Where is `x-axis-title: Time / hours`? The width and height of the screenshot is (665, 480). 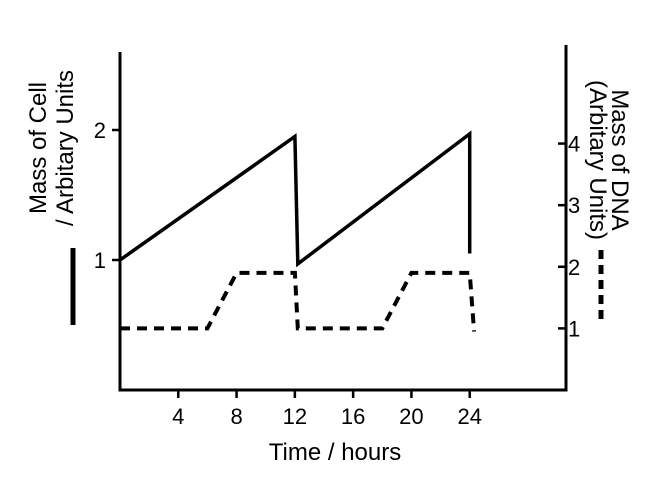
x-axis-title: Time / hours is located at coordinates (335, 452).